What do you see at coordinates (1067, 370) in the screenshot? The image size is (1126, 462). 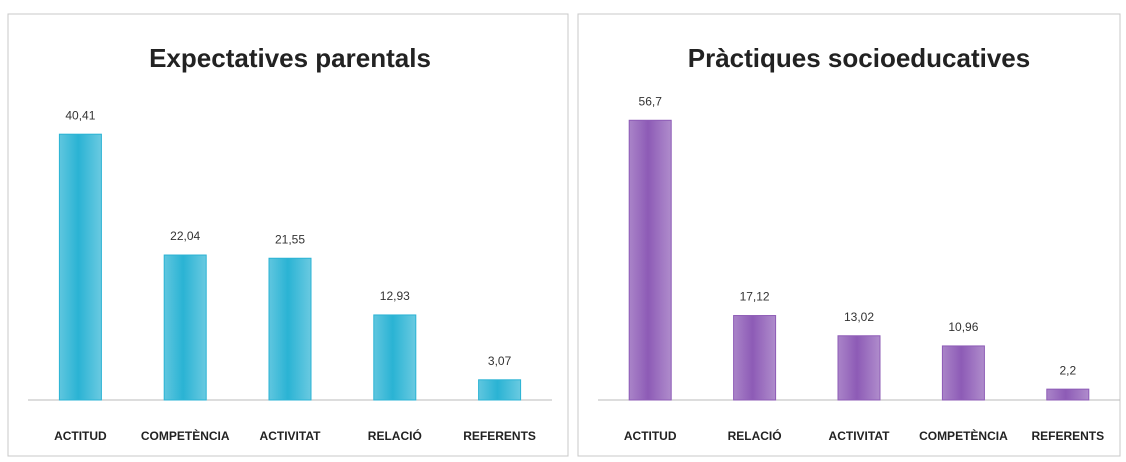 I see `value-label: 2,2` at bounding box center [1067, 370].